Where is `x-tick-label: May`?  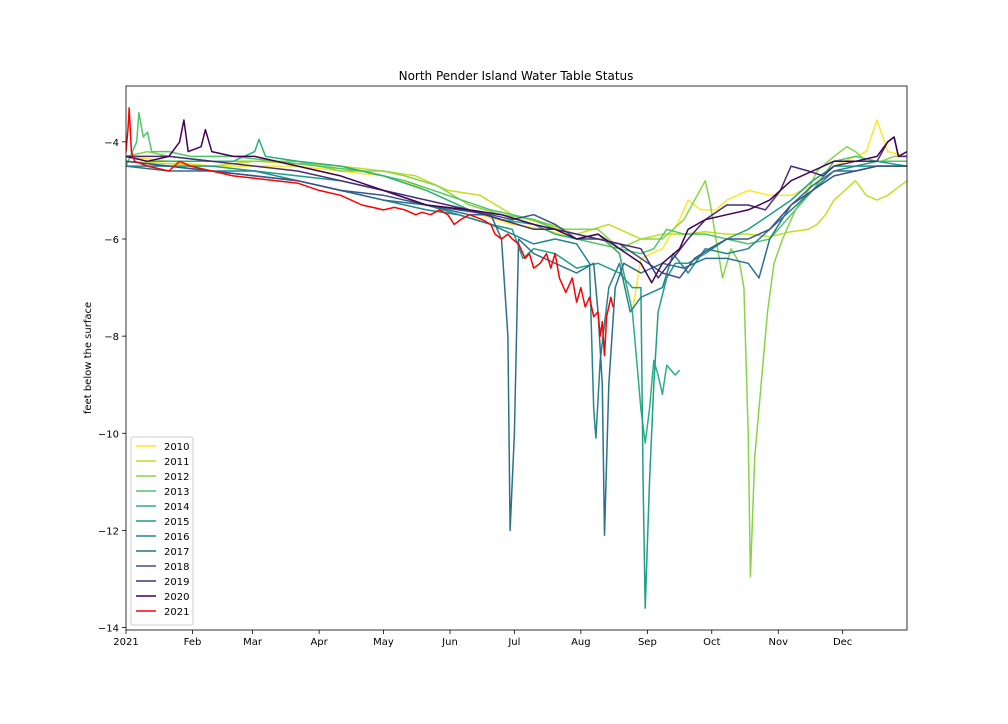 x-tick-label: May is located at coordinates (383, 642).